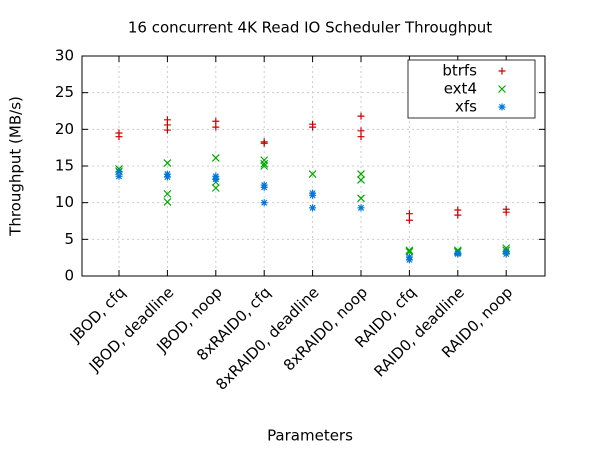 The width and height of the screenshot is (600, 450). I want to click on y-axis-label: Throughput (MB/s), so click(16, 166).